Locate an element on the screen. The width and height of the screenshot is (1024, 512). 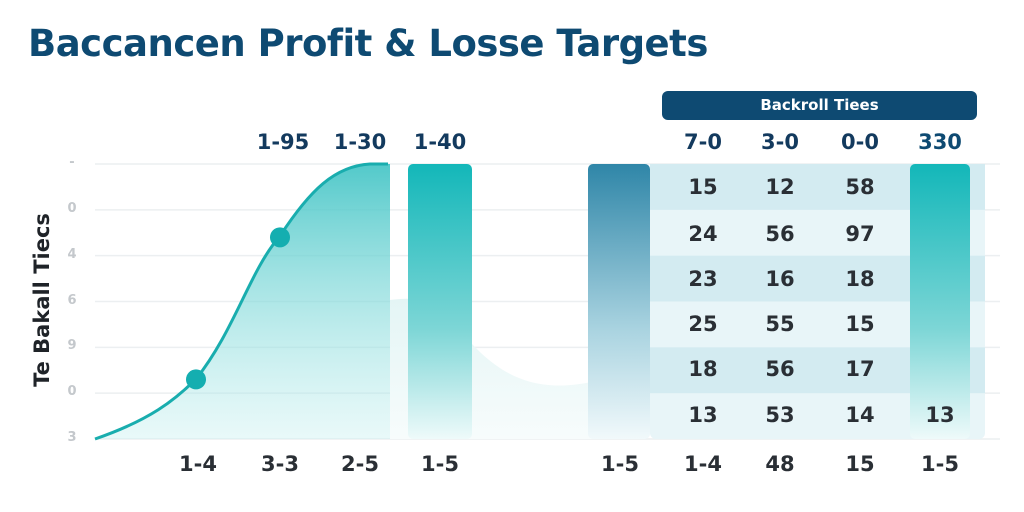
table-cell: 97 is located at coordinates (860, 234).